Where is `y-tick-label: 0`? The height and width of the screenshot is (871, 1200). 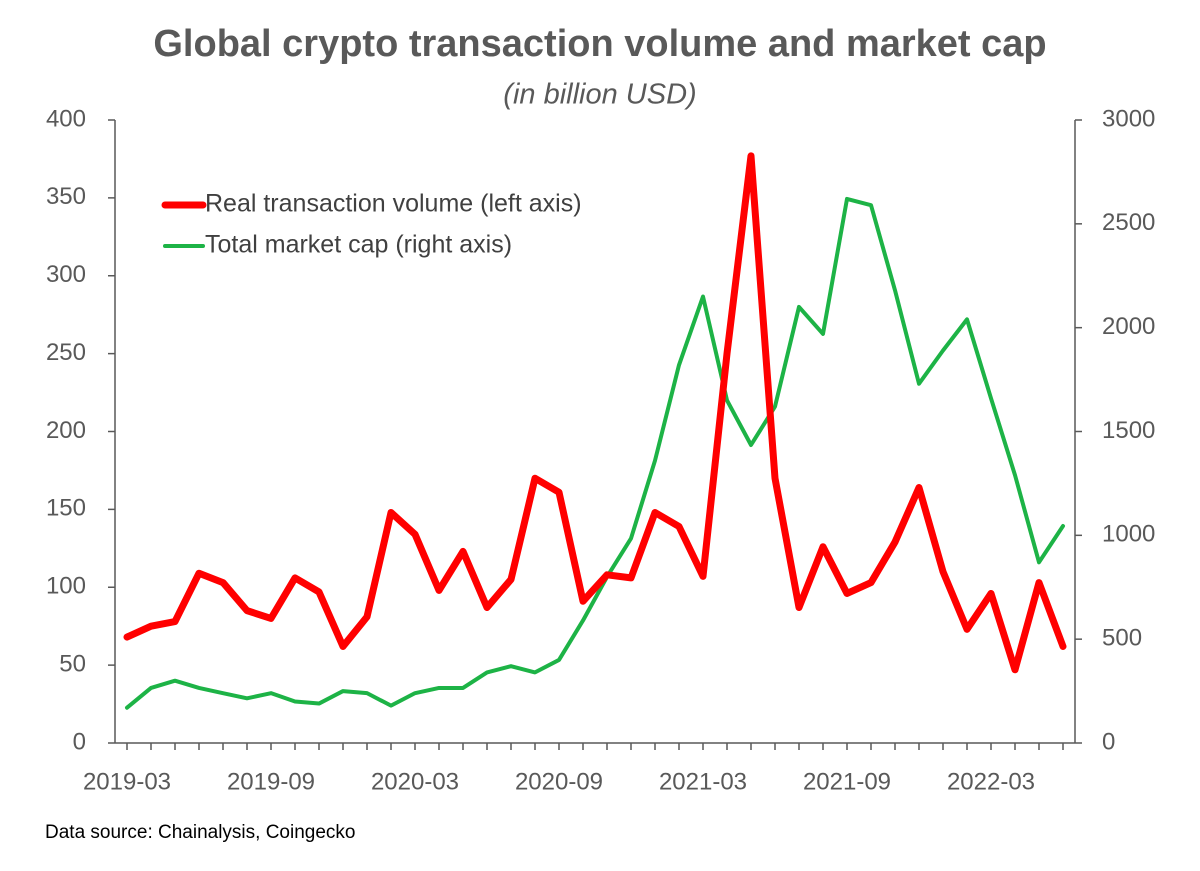 y-tick-label: 0 is located at coordinates (79, 741).